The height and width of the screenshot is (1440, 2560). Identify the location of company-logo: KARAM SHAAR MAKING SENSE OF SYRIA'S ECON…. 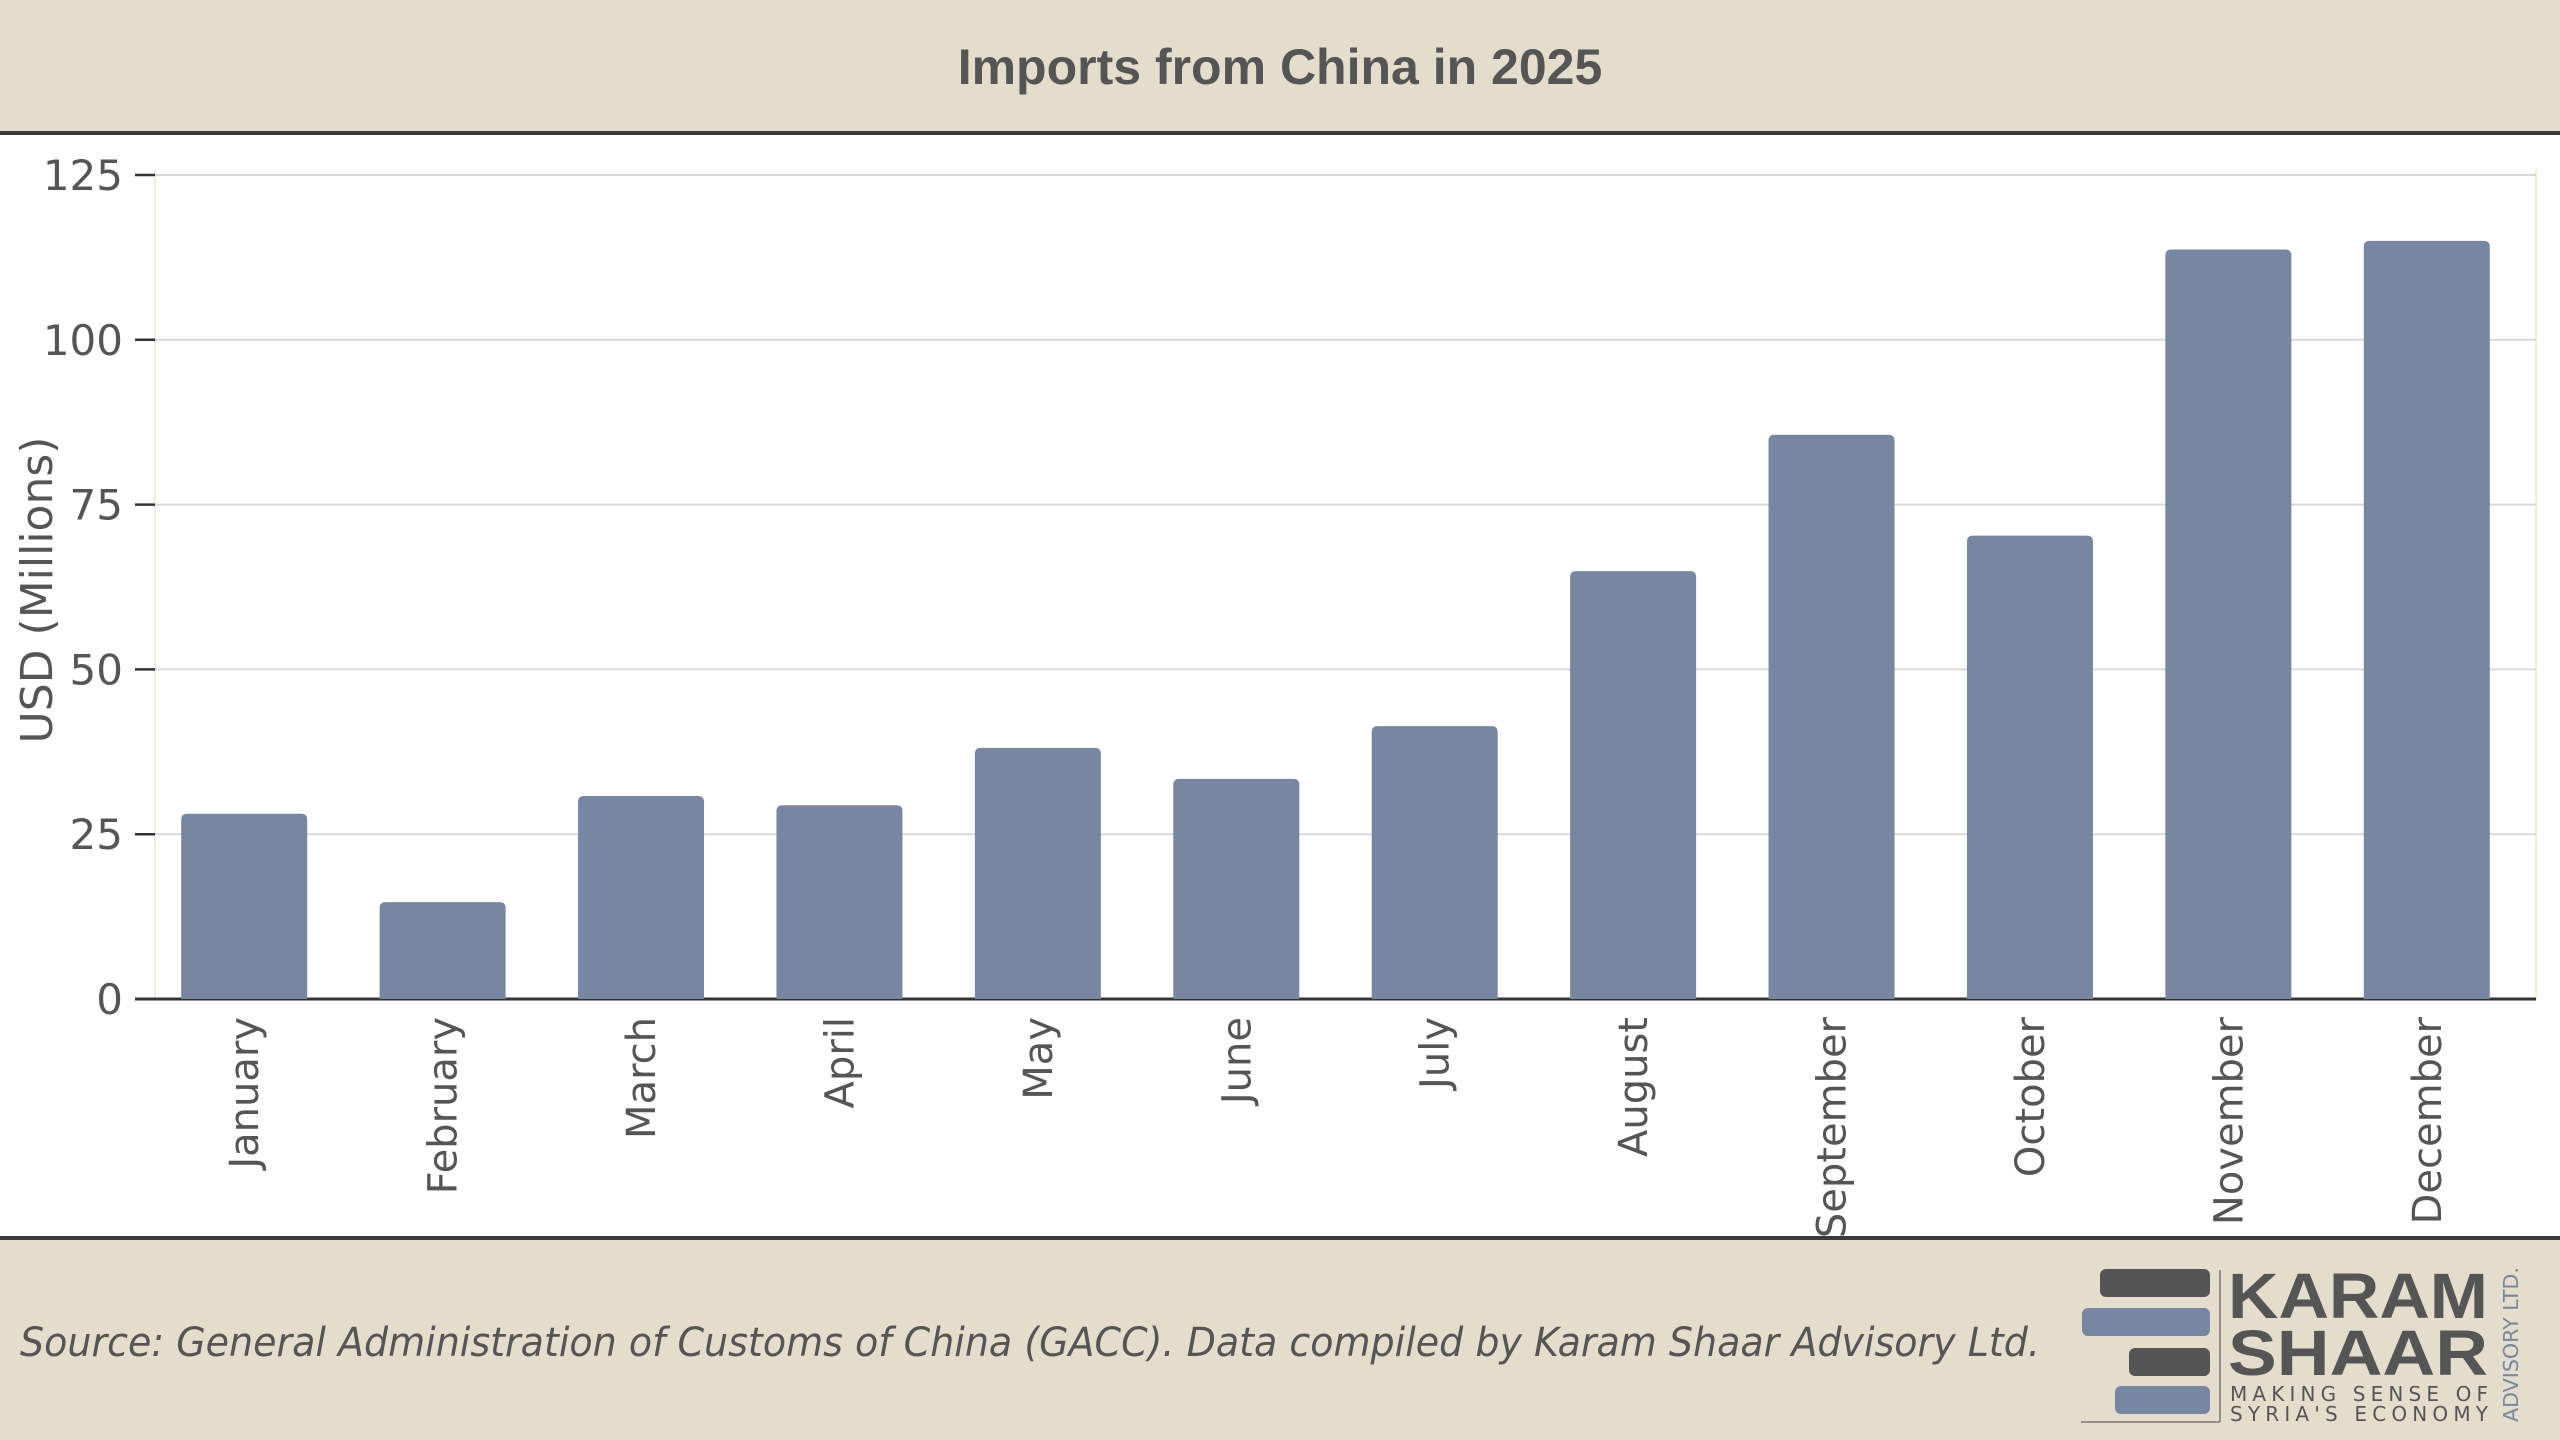
(2302, 1343).